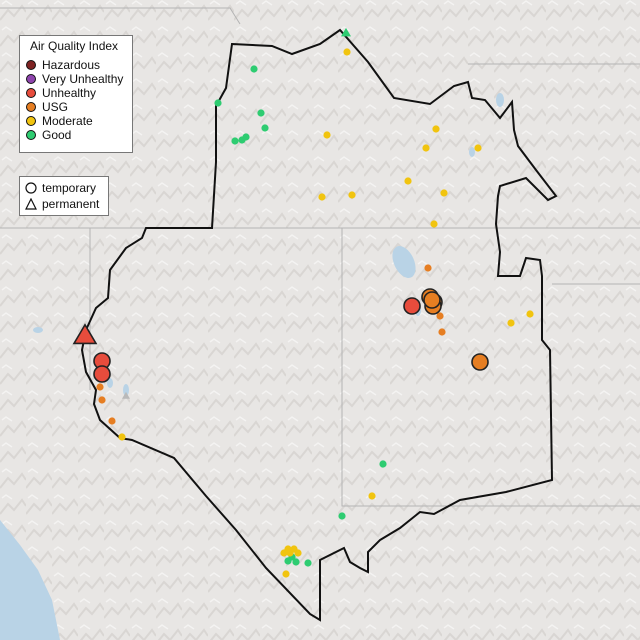 Image resolution: width=640 pixels, height=640 pixels. I want to click on hazardous-swatch, so click(31, 65).